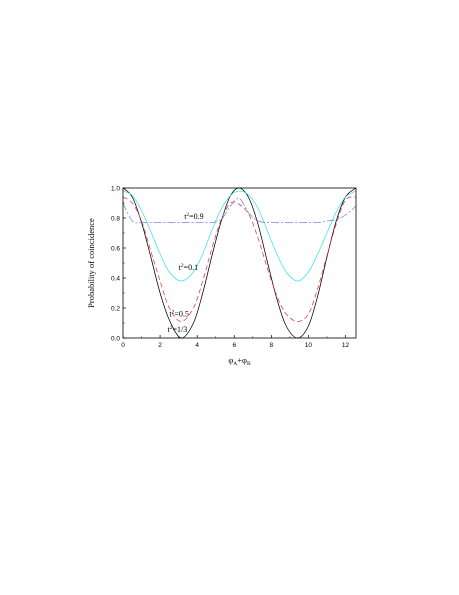  Describe the element at coordinates (115, 218) in the screenshot. I see `y-tick-label-4: 0.8` at that location.